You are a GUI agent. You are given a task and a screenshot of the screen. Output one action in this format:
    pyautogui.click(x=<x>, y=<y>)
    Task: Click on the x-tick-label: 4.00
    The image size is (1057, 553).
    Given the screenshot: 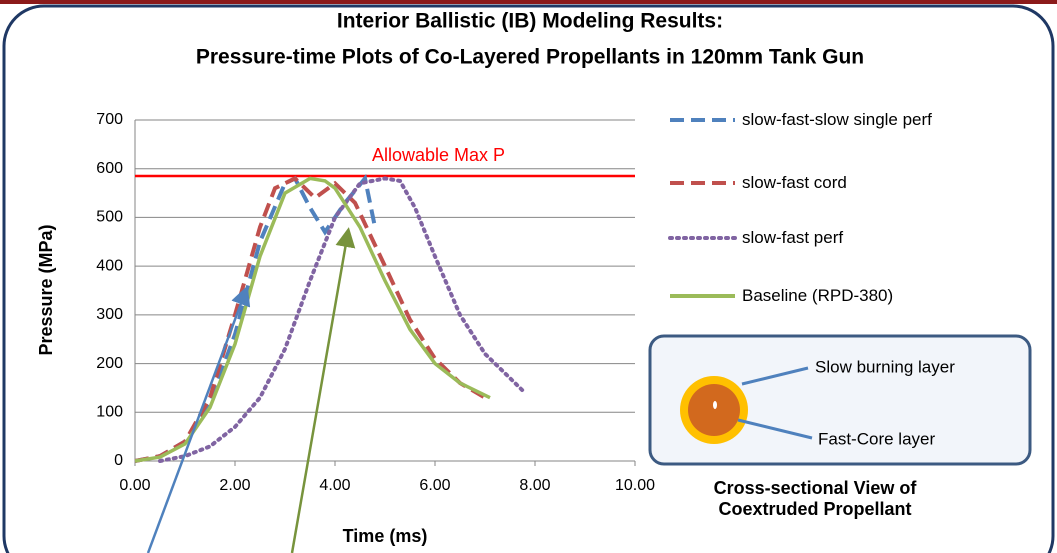 What is the action you would take?
    pyautogui.click(x=334, y=485)
    